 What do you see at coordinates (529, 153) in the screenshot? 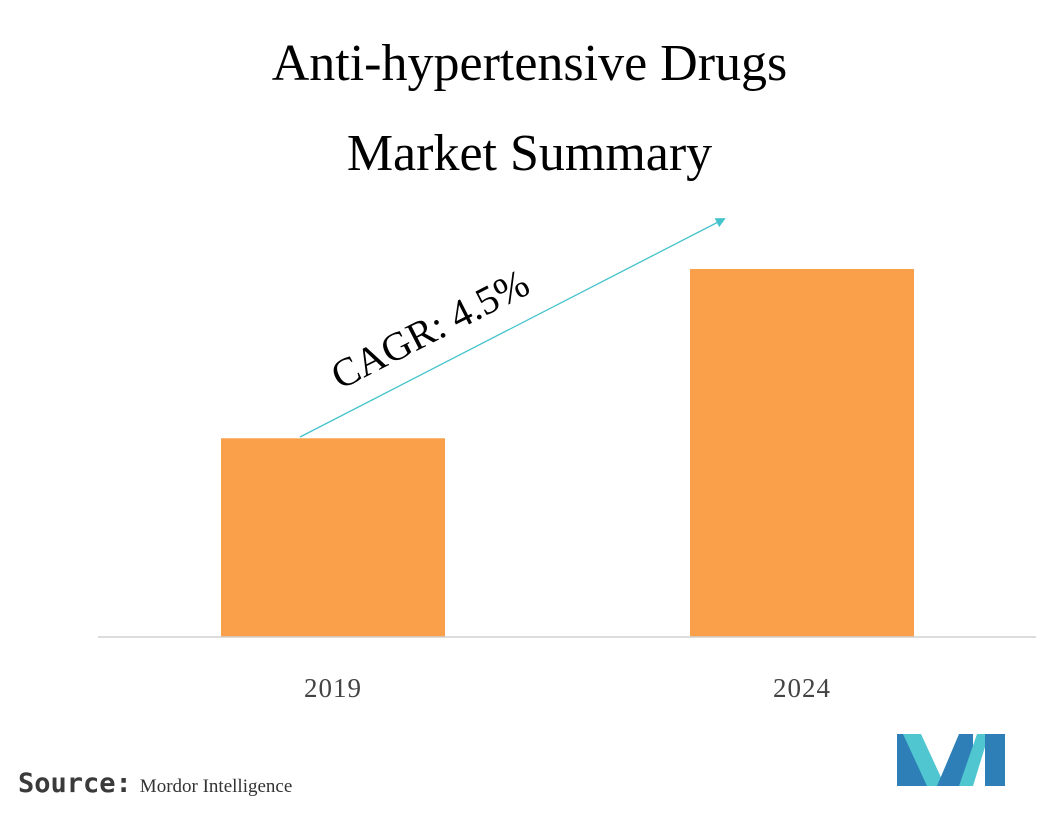
I see `chart-title-line-2: Market Summary` at bounding box center [529, 153].